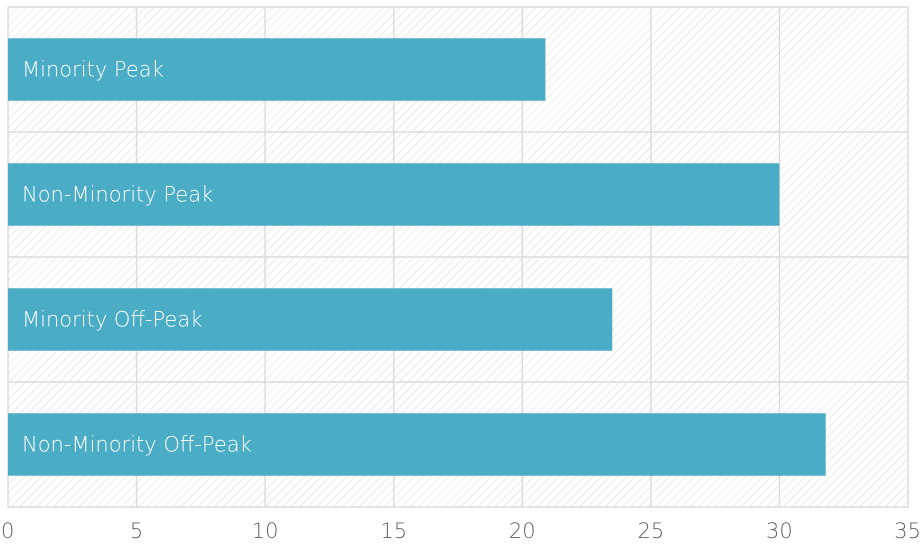 The height and width of the screenshot is (552, 923). What do you see at coordinates (112, 320) in the screenshot?
I see `bar-label: Minority Off-Peak` at bounding box center [112, 320].